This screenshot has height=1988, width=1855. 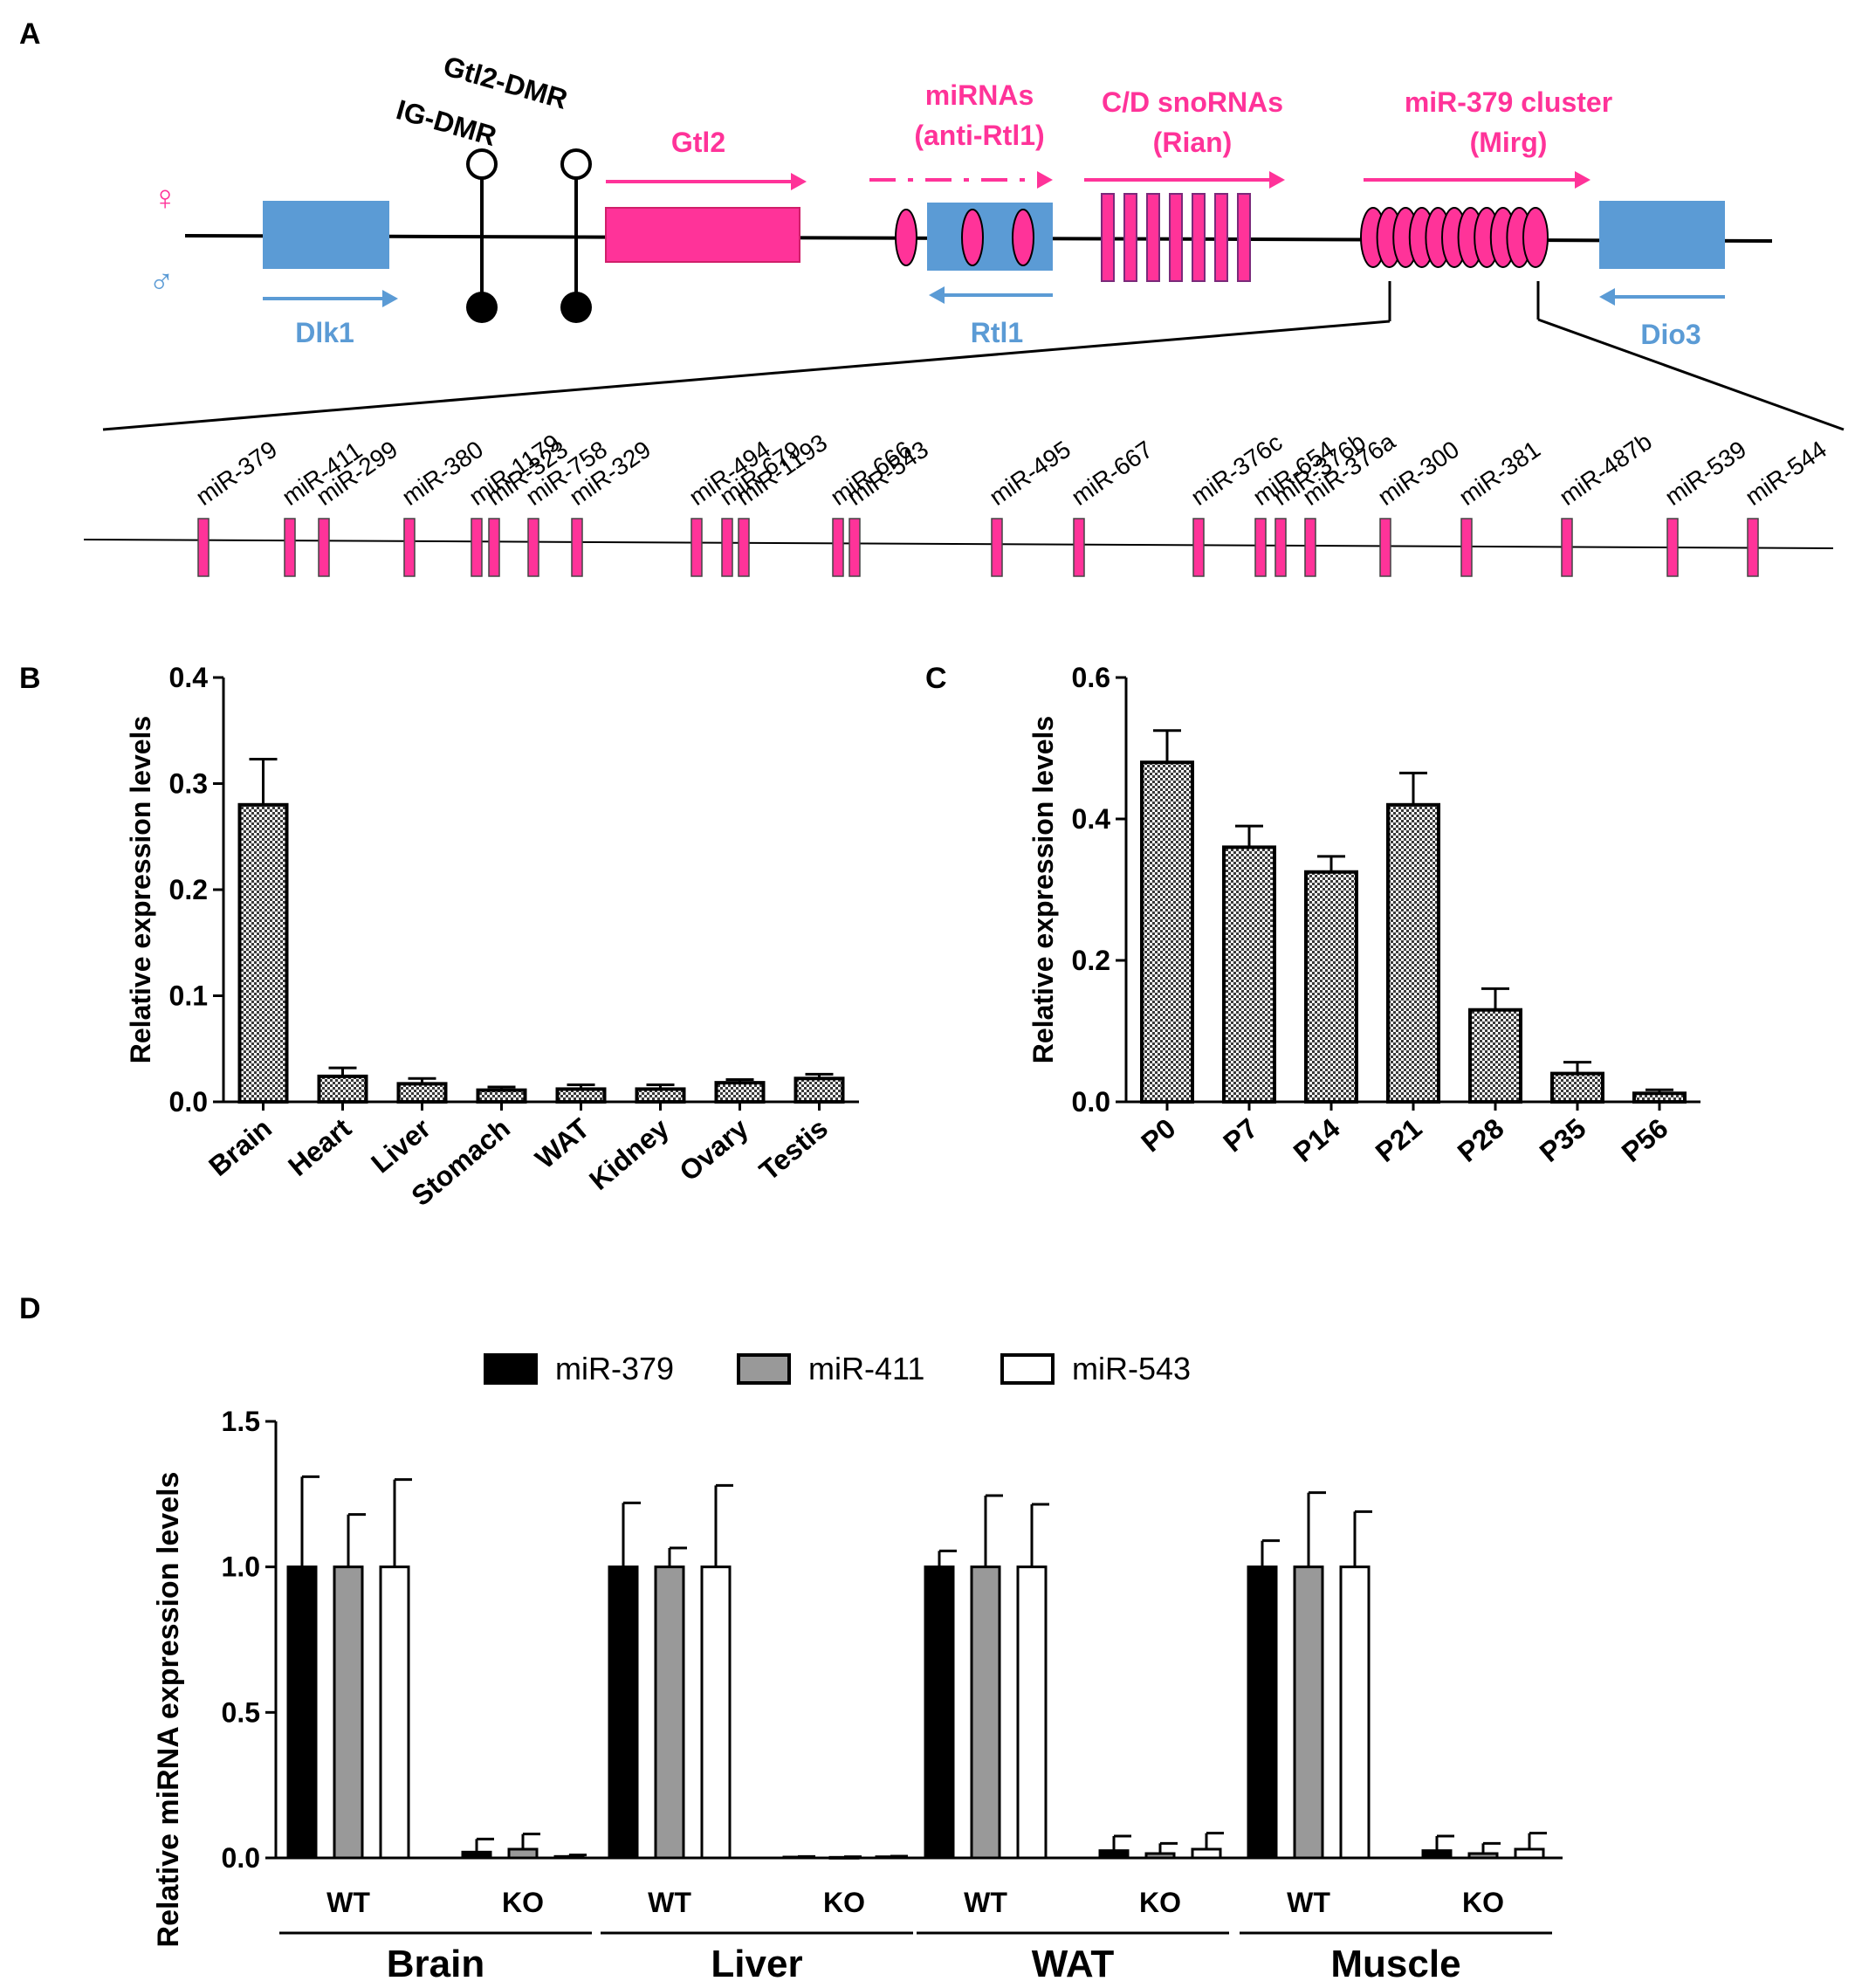 I want to click on tissue-label: WAT, so click(x=1073, y=1964).